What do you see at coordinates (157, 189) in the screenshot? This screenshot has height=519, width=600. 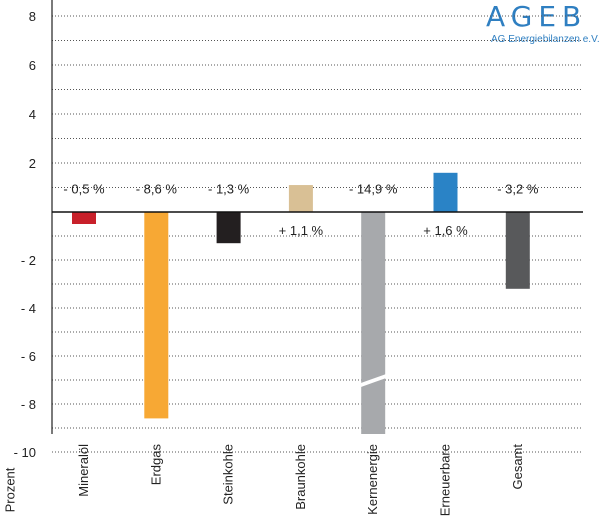 I see `value-label: - 8,6 %` at bounding box center [157, 189].